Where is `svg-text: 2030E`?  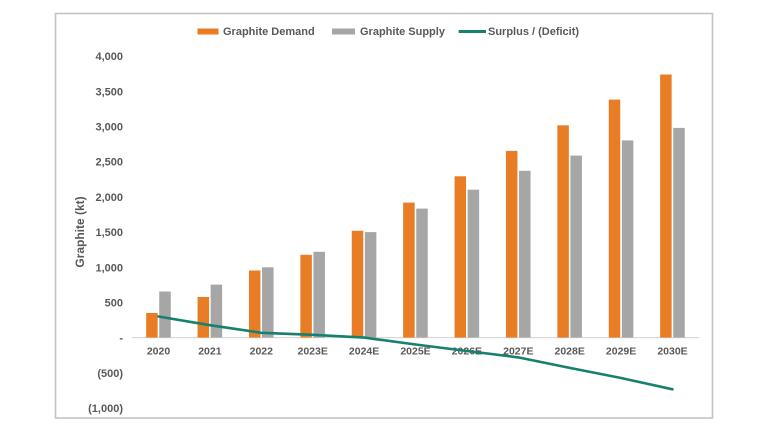
svg-text: 2030E is located at coordinates (672, 352).